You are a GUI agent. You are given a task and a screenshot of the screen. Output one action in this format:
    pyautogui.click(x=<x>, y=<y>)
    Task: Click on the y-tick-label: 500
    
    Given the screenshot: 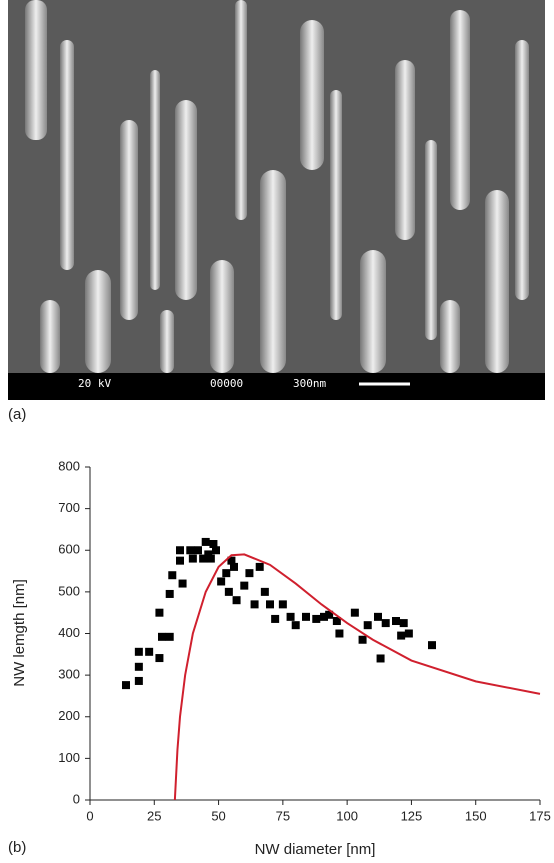 What is the action you would take?
    pyautogui.click(x=69, y=590)
    